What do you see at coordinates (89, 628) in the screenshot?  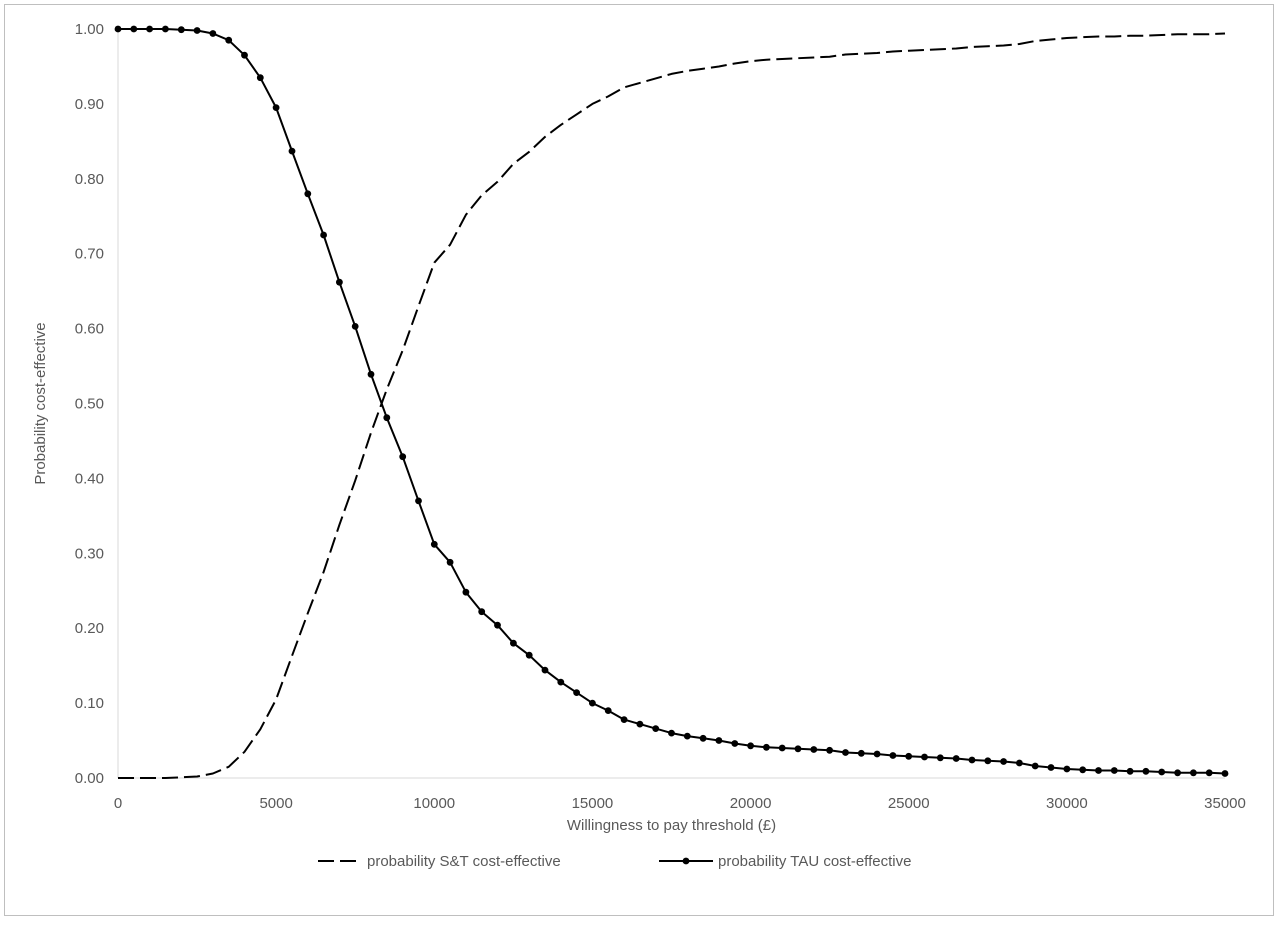 I see `y-tick-label: 0.20` at bounding box center [89, 628].